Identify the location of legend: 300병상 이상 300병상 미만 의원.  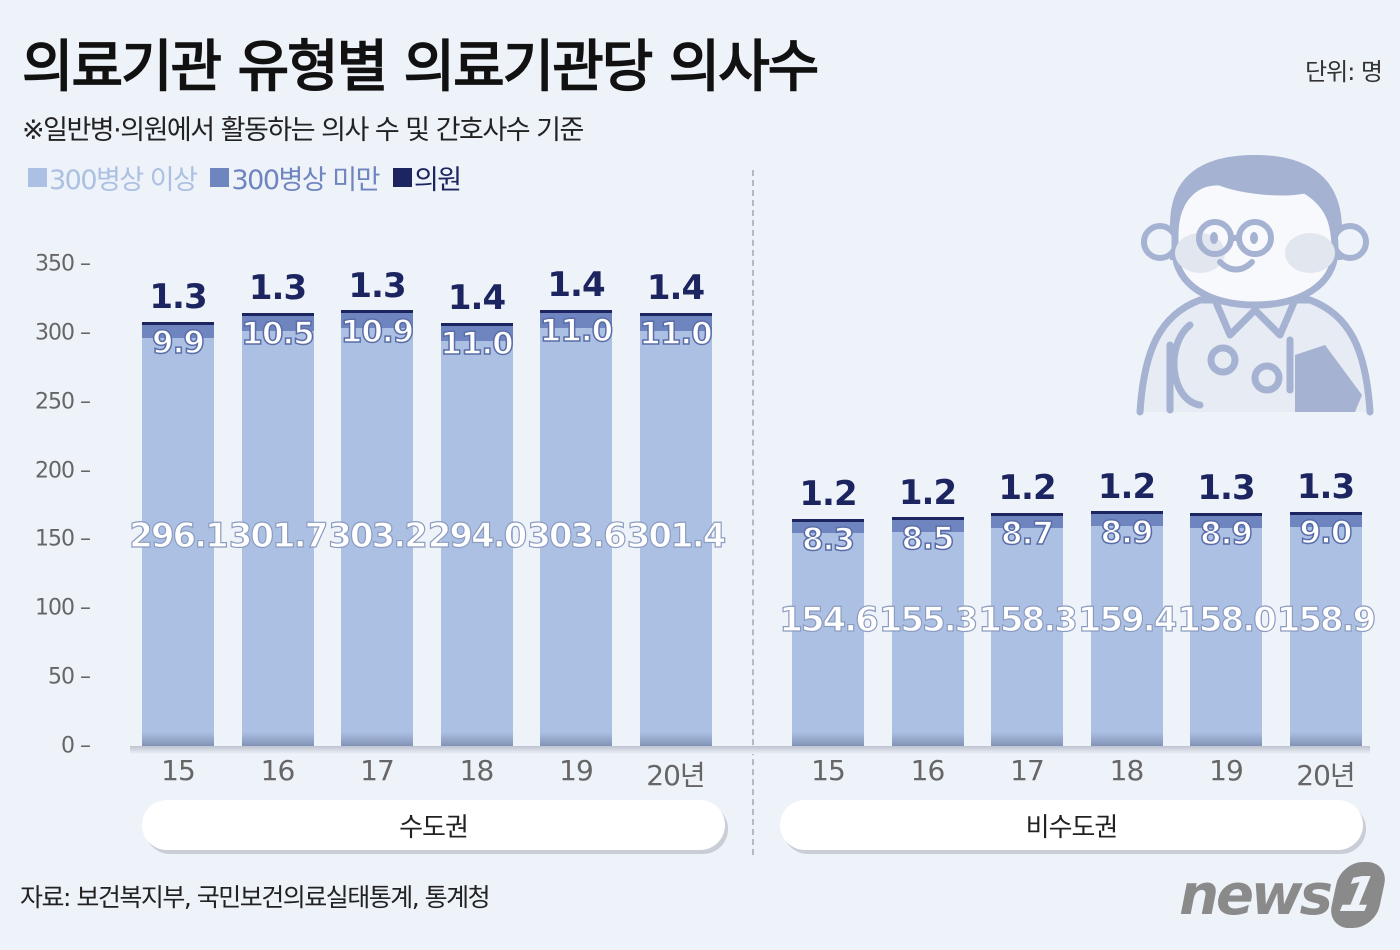
(245, 177).